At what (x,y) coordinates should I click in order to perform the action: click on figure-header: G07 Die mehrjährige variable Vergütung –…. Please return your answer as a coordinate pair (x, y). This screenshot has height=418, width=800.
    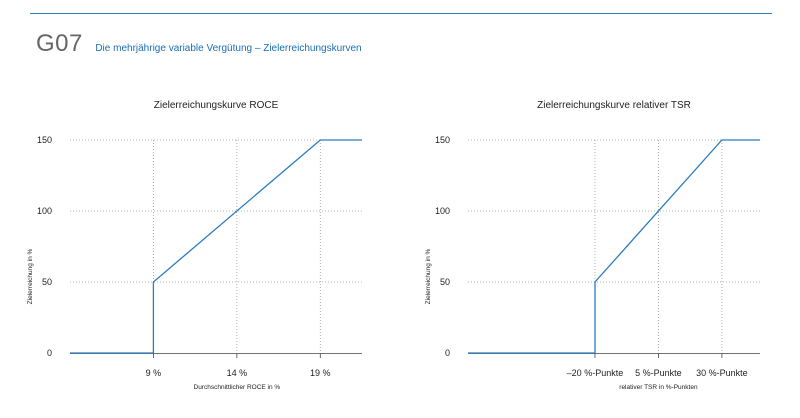
    Looking at the image, I should click on (199, 44).